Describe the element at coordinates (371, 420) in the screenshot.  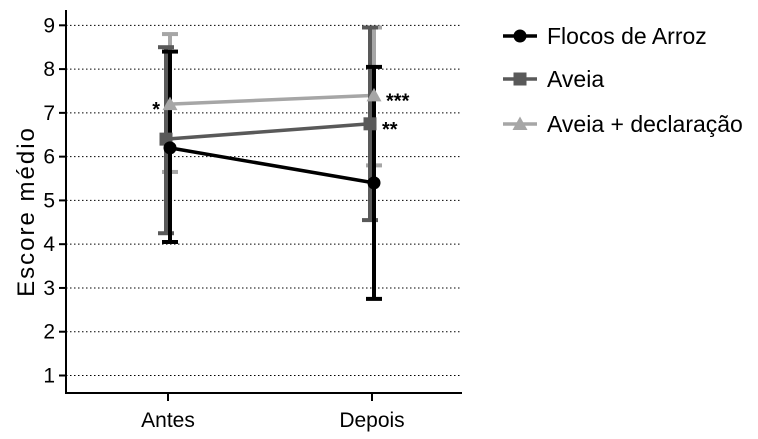
I see `x-tick-label: Depois` at that location.